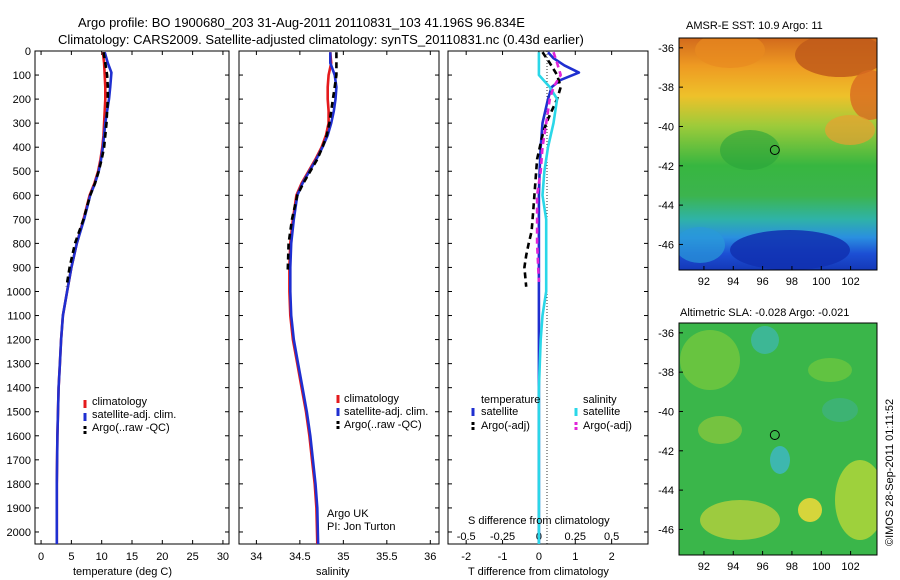 This screenshot has width=900, height=580. What do you see at coordinates (702, 245) in the screenshot?
I see `sst-cold-patch` at bounding box center [702, 245].